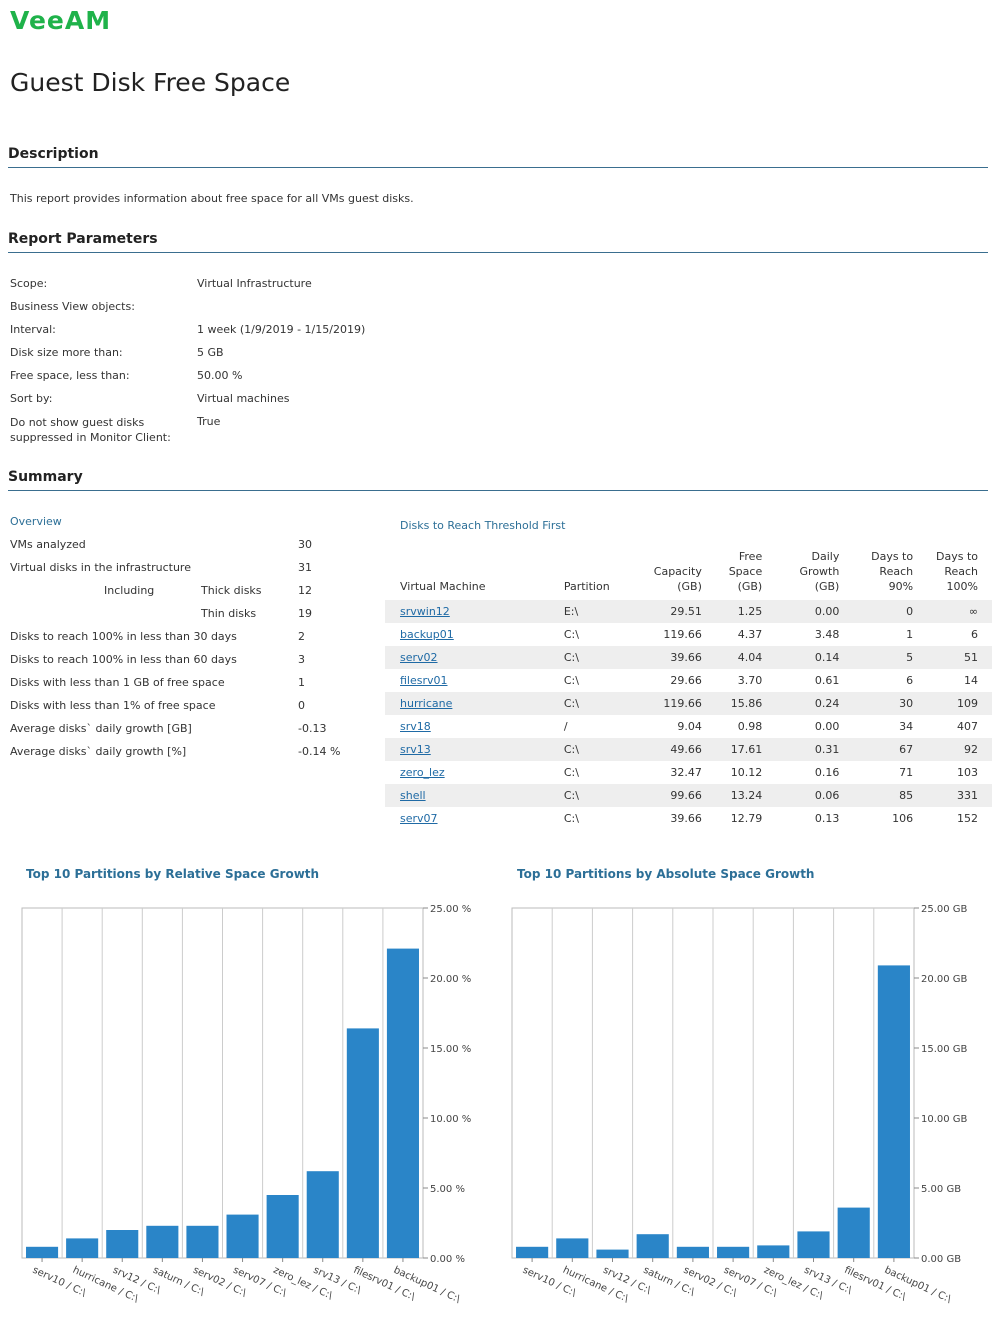 The width and height of the screenshot is (998, 1322). I want to click on table-cell: 9.04, so click(689, 726).